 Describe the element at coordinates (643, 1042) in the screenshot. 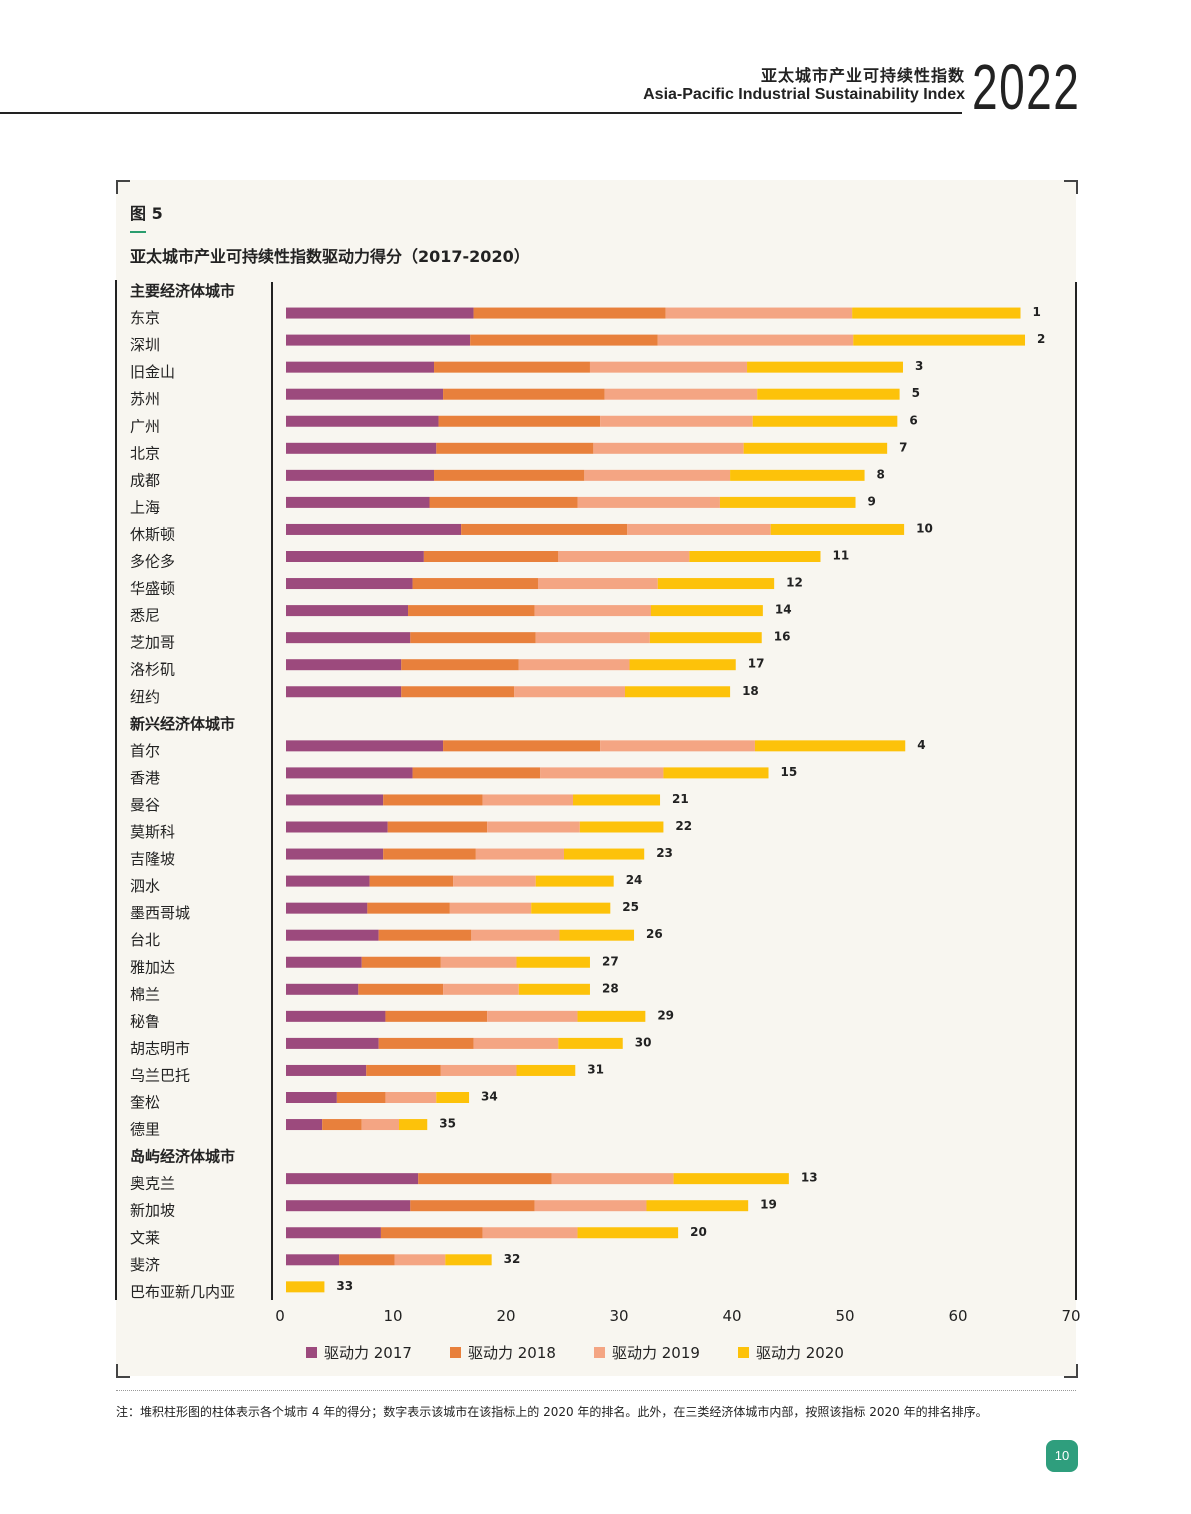

I see `rank-label: 30` at that location.